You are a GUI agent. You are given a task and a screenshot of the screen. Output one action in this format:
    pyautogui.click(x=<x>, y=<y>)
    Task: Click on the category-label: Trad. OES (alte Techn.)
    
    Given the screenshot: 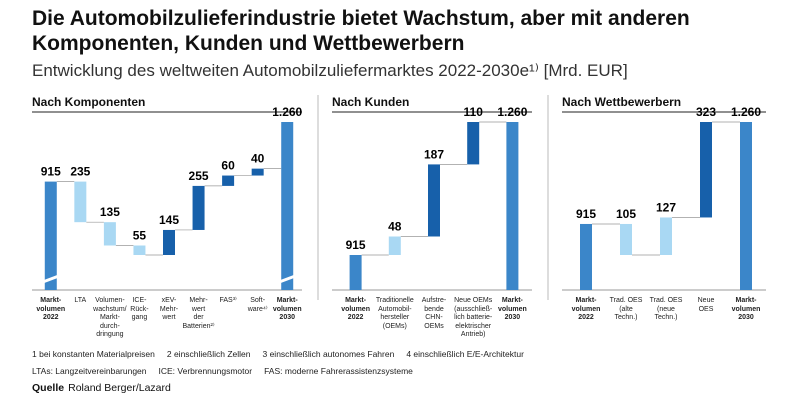 What is the action you would take?
    pyautogui.click(x=626, y=309)
    